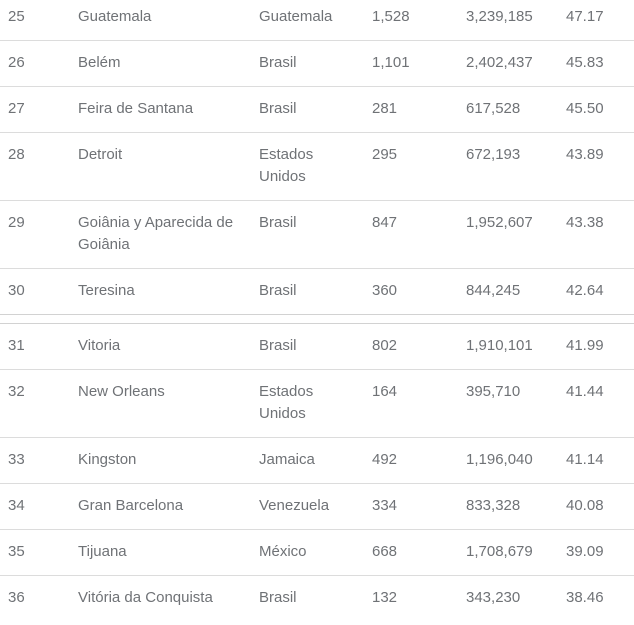  I want to click on rank-cell: 36, so click(16, 597).